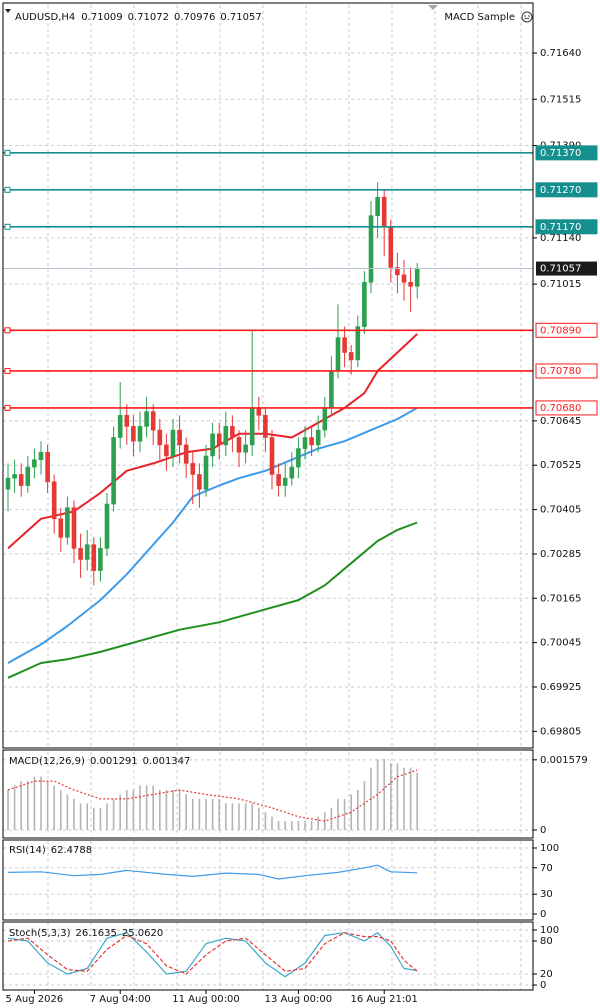 The height and width of the screenshot is (1008, 600). I want to click on icon-circle, so click(527, 17).